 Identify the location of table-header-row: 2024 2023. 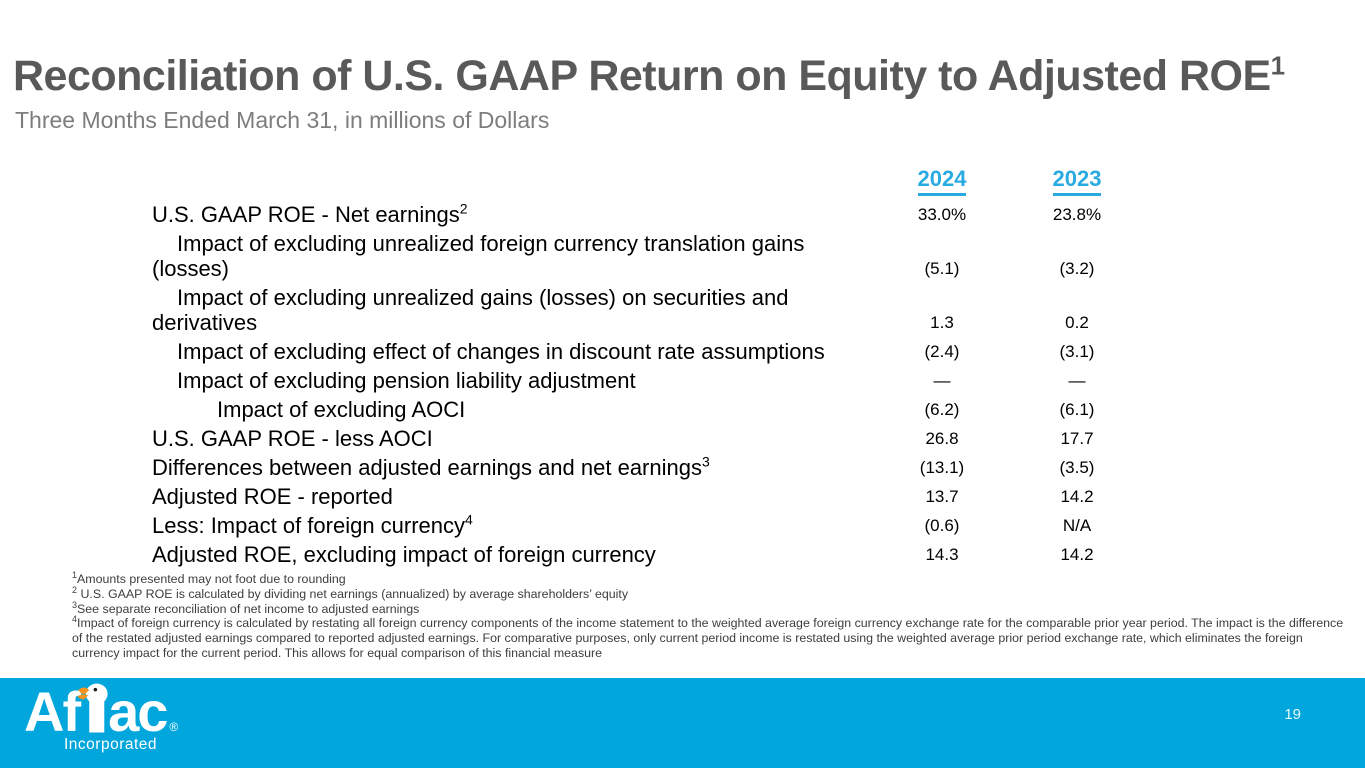
(648, 181).